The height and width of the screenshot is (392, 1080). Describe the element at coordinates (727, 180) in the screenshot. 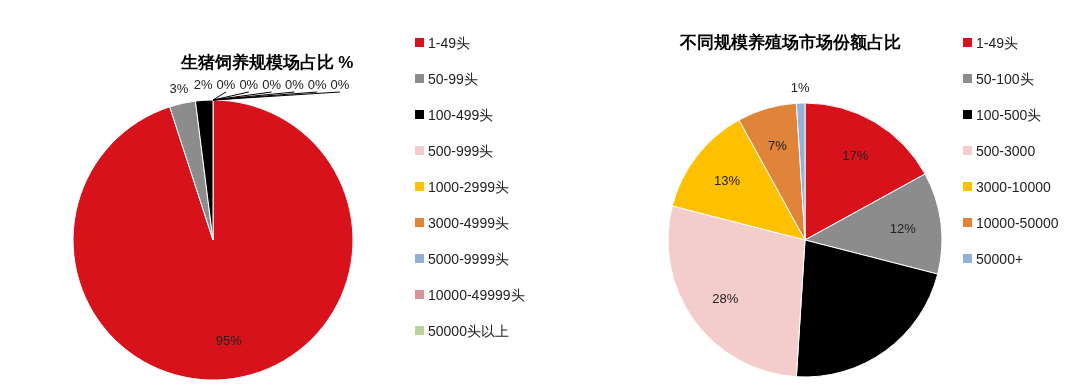

I see `data-label: 13%` at that location.